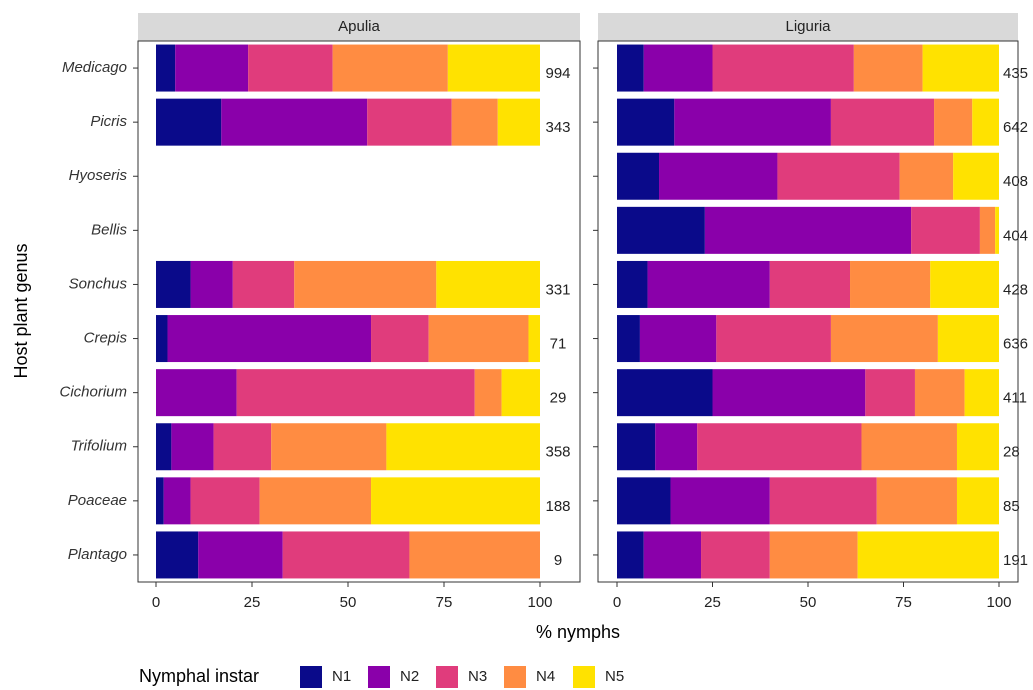  I want to click on y-tick-label: Cichorium, so click(93, 392).